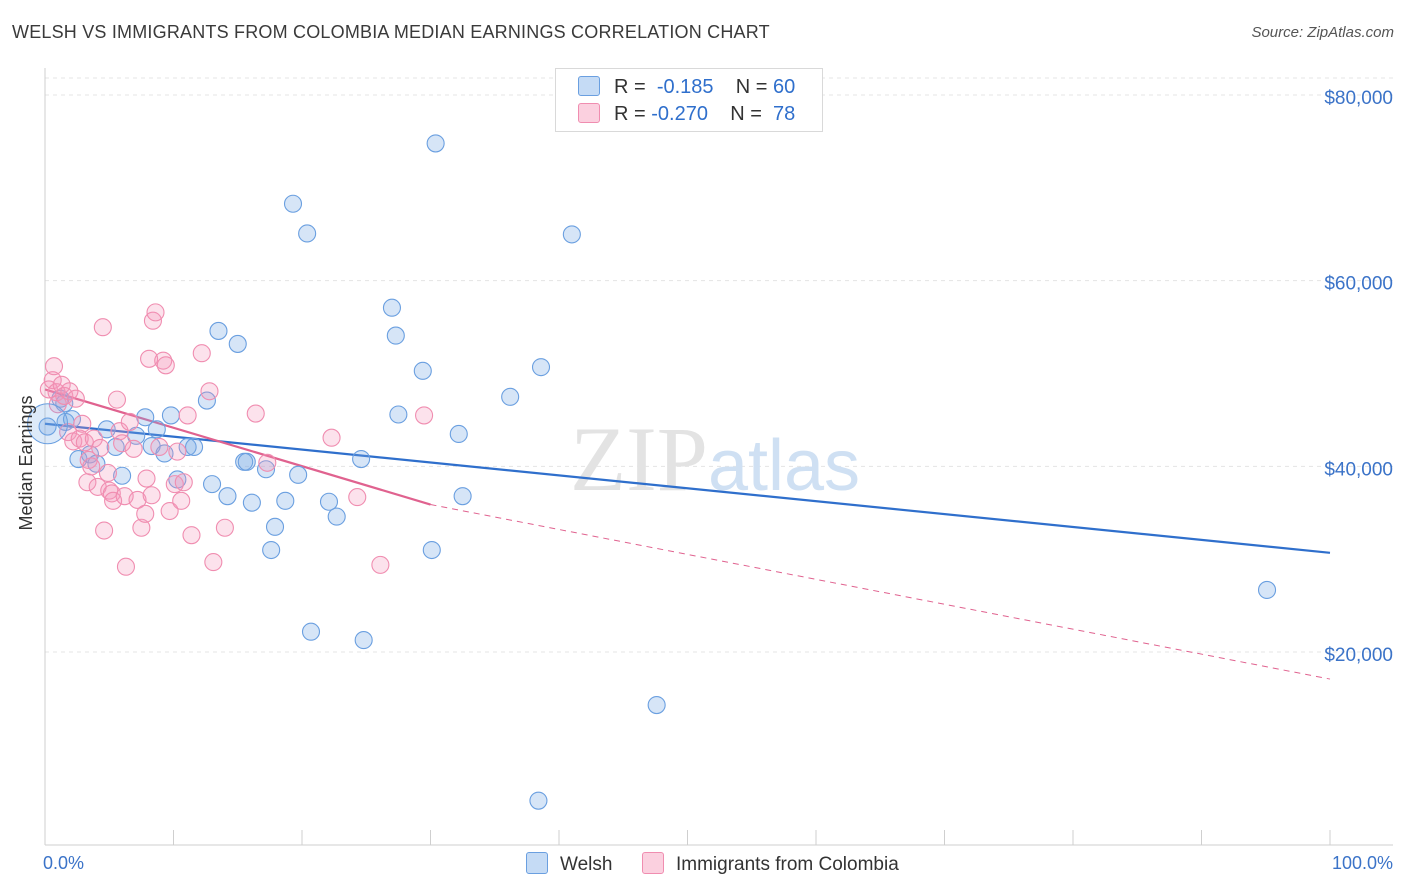 This screenshot has width=1406, height=892. I want to click on legend-row-welsh: R = -0.185 N = 60, so click(686, 87).